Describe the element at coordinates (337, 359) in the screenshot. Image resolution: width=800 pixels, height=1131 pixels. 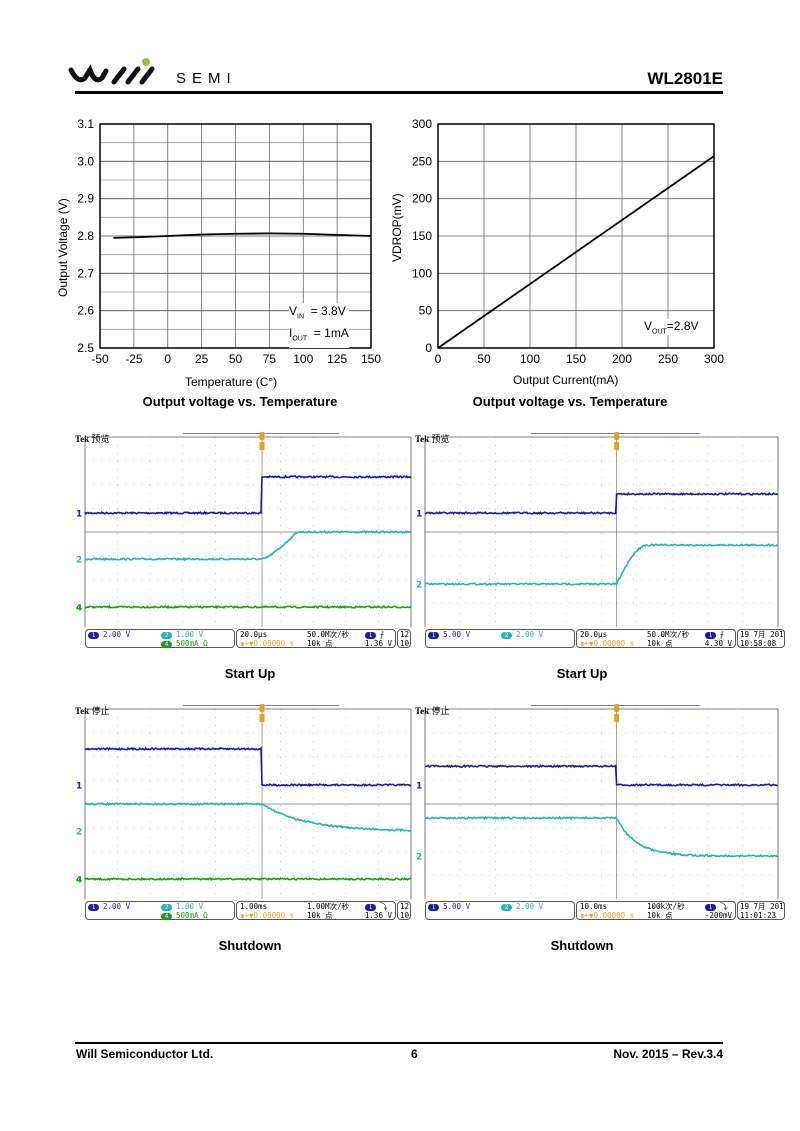
I see `x-tick-label: 125` at that location.